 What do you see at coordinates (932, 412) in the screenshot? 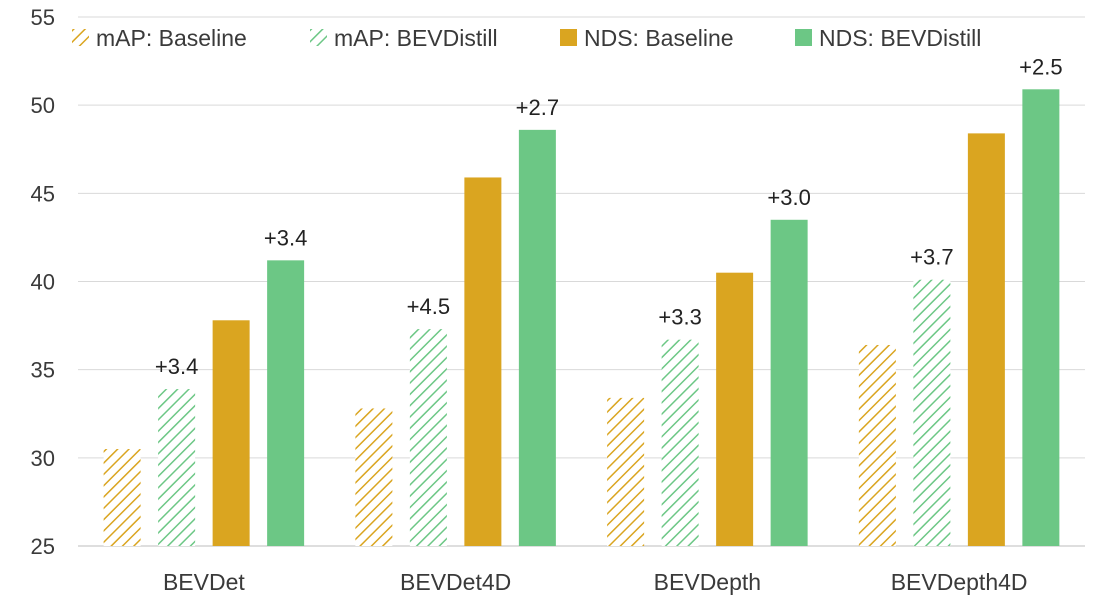
I see `bar-map-bevdistill-bevdepth4d` at bounding box center [932, 412].